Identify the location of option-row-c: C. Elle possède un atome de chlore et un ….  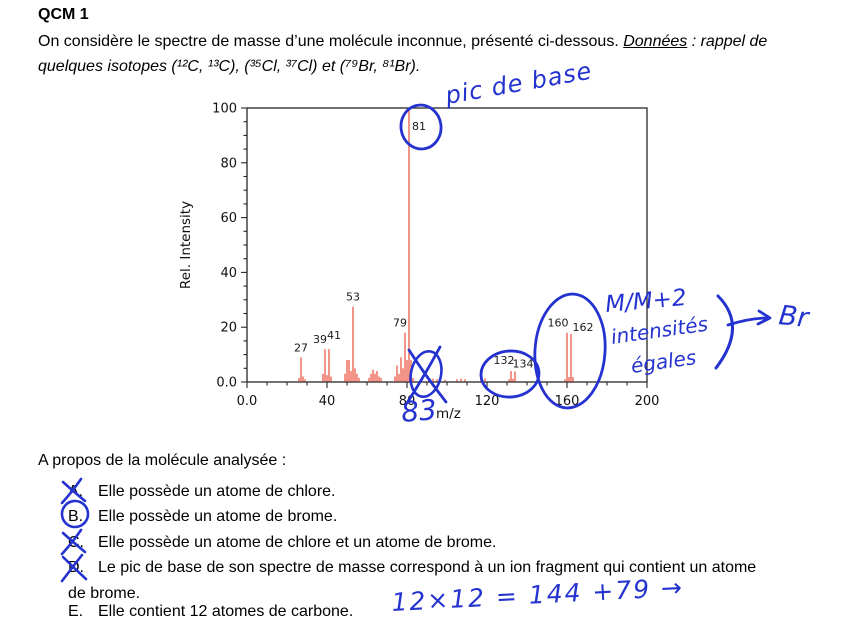
(282, 543).